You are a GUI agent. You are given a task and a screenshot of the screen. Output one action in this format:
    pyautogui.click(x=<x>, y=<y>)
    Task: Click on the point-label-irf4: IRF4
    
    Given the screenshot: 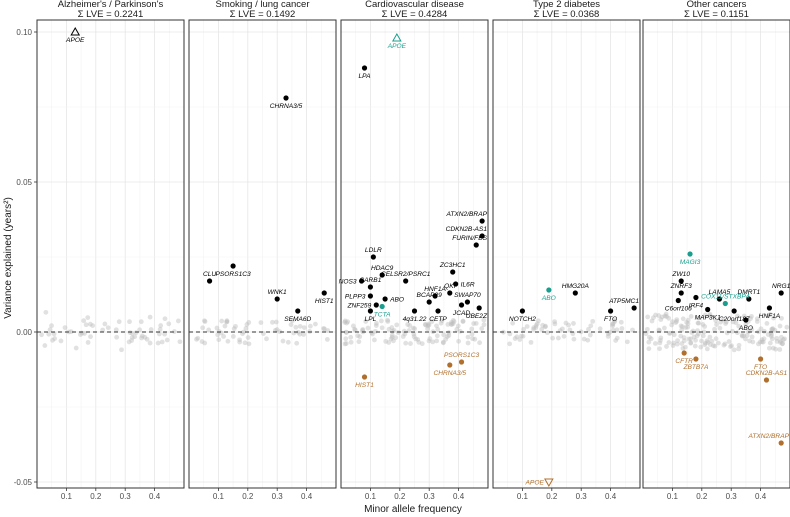 What is the action you would take?
    pyautogui.click(x=696, y=306)
    